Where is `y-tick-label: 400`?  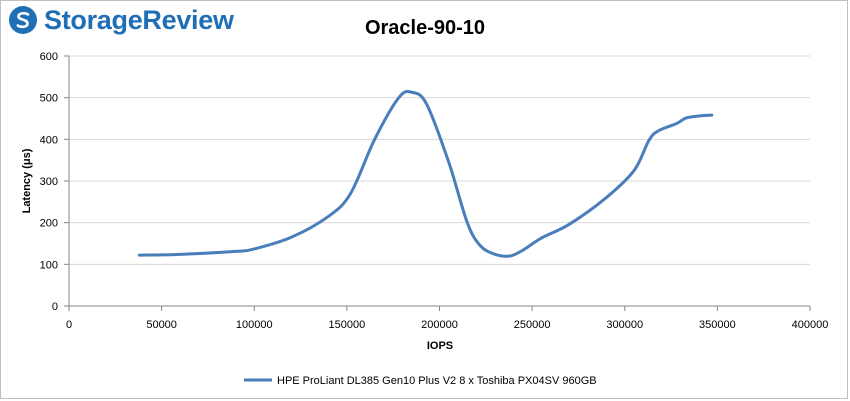
y-tick-label: 400 is located at coordinates (49, 140).